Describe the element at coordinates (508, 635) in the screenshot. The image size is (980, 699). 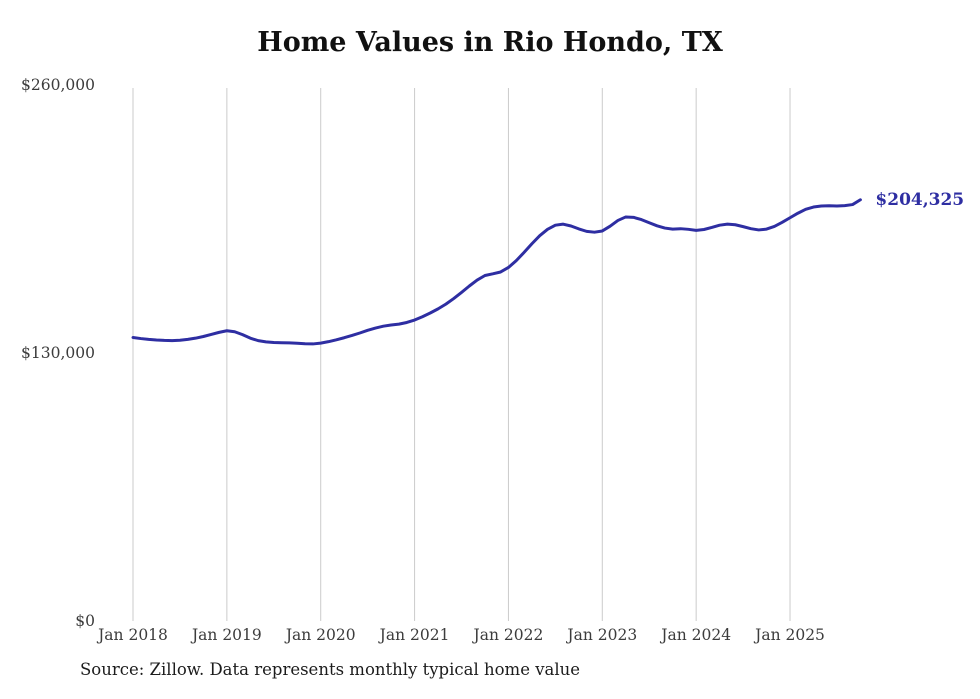
I see `x-axis-label: Jan 2022` at that location.